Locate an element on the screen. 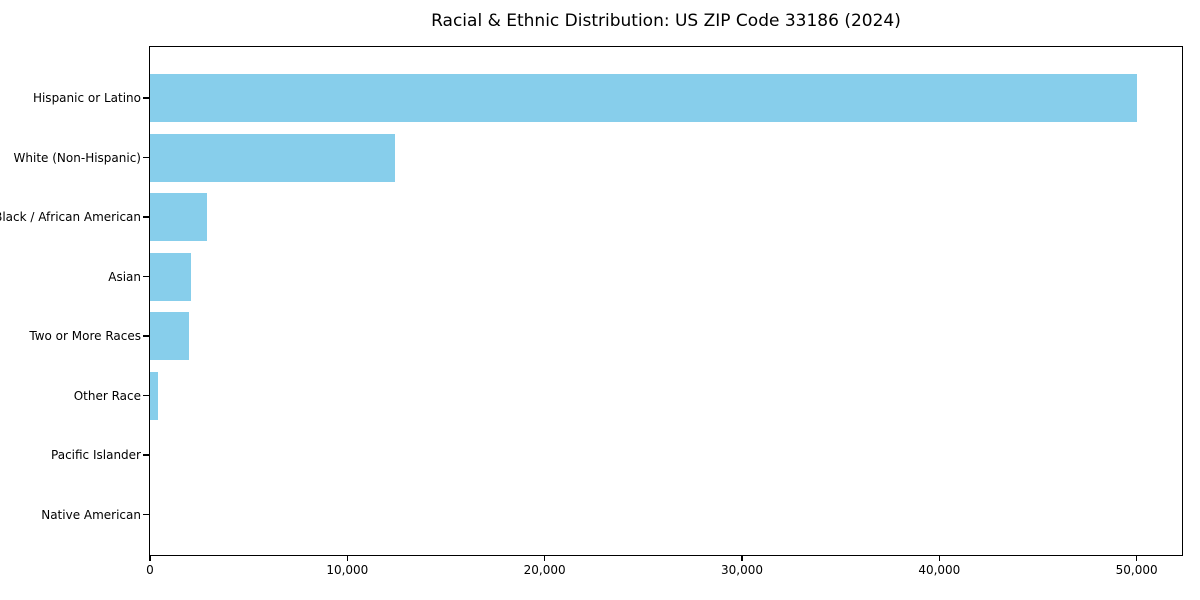 The width and height of the screenshot is (1200, 600). bar-asian is located at coordinates (171, 276).